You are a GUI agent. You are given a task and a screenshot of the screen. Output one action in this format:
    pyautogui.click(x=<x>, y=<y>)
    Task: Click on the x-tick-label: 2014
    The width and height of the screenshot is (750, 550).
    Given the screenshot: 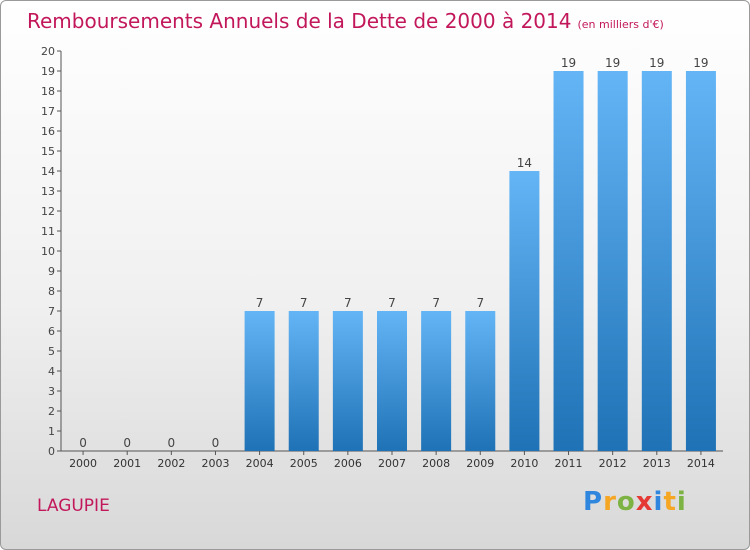 What is the action you would take?
    pyautogui.click(x=701, y=463)
    